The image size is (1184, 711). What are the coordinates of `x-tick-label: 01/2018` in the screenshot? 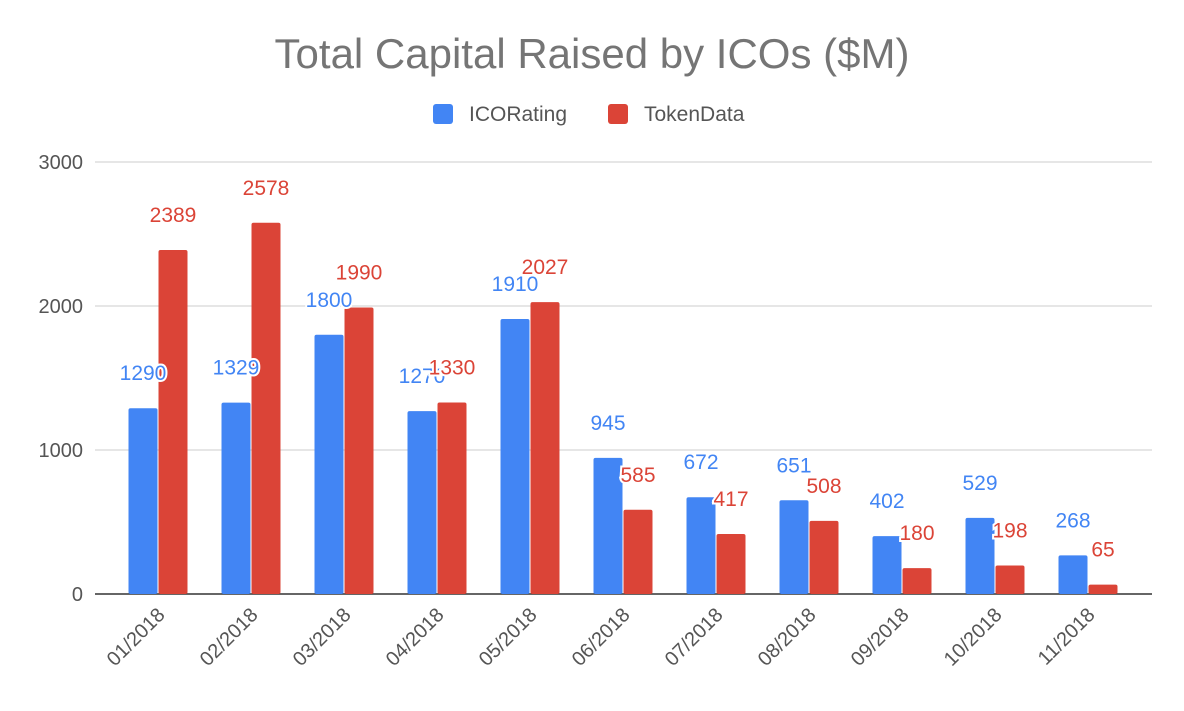 It's located at (136, 637).